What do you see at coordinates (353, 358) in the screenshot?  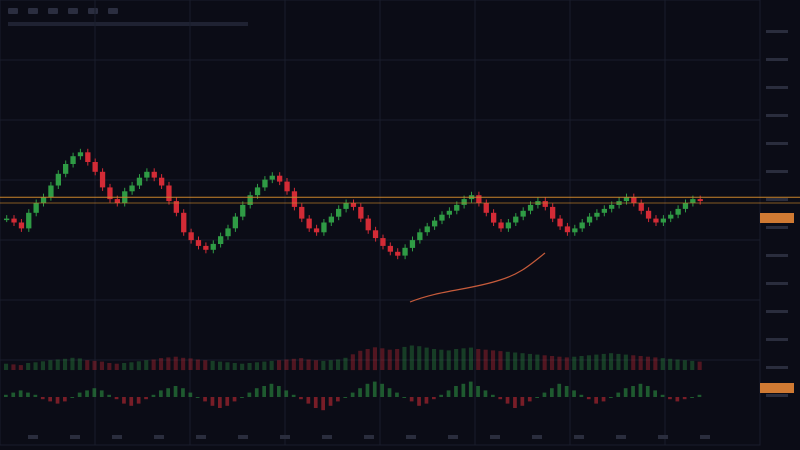 I see `volume-bars` at bounding box center [353, 358].